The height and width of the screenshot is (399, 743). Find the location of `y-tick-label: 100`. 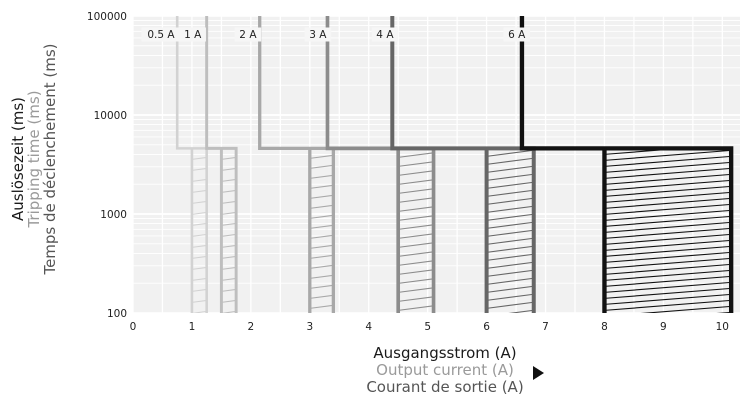

y-tick-label: 100 is located at coordinates (117, 314).